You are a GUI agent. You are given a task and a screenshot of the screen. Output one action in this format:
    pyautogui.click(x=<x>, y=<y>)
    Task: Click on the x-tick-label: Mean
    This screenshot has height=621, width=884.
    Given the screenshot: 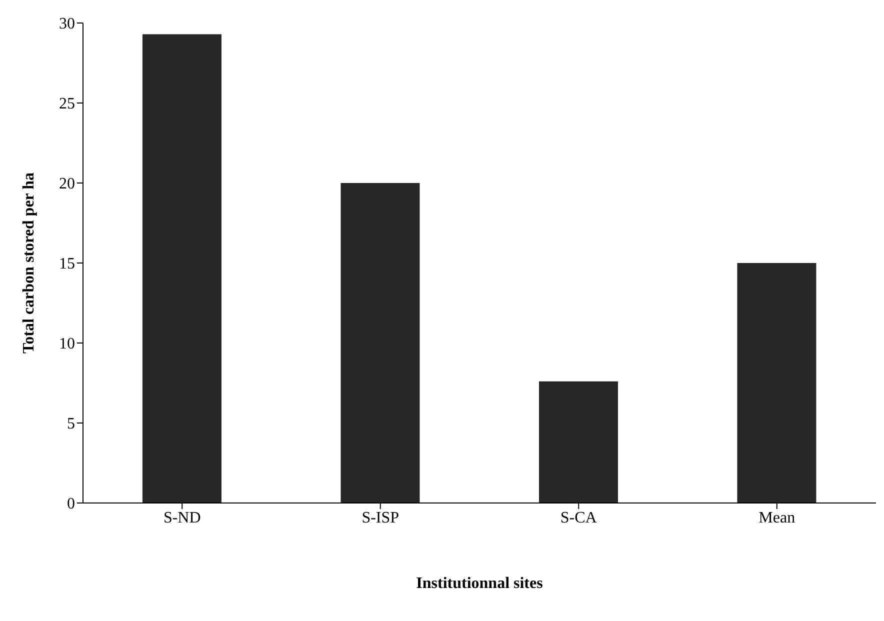 What is the action you would take?
    pyautogui.click(x=777, y=517)
    